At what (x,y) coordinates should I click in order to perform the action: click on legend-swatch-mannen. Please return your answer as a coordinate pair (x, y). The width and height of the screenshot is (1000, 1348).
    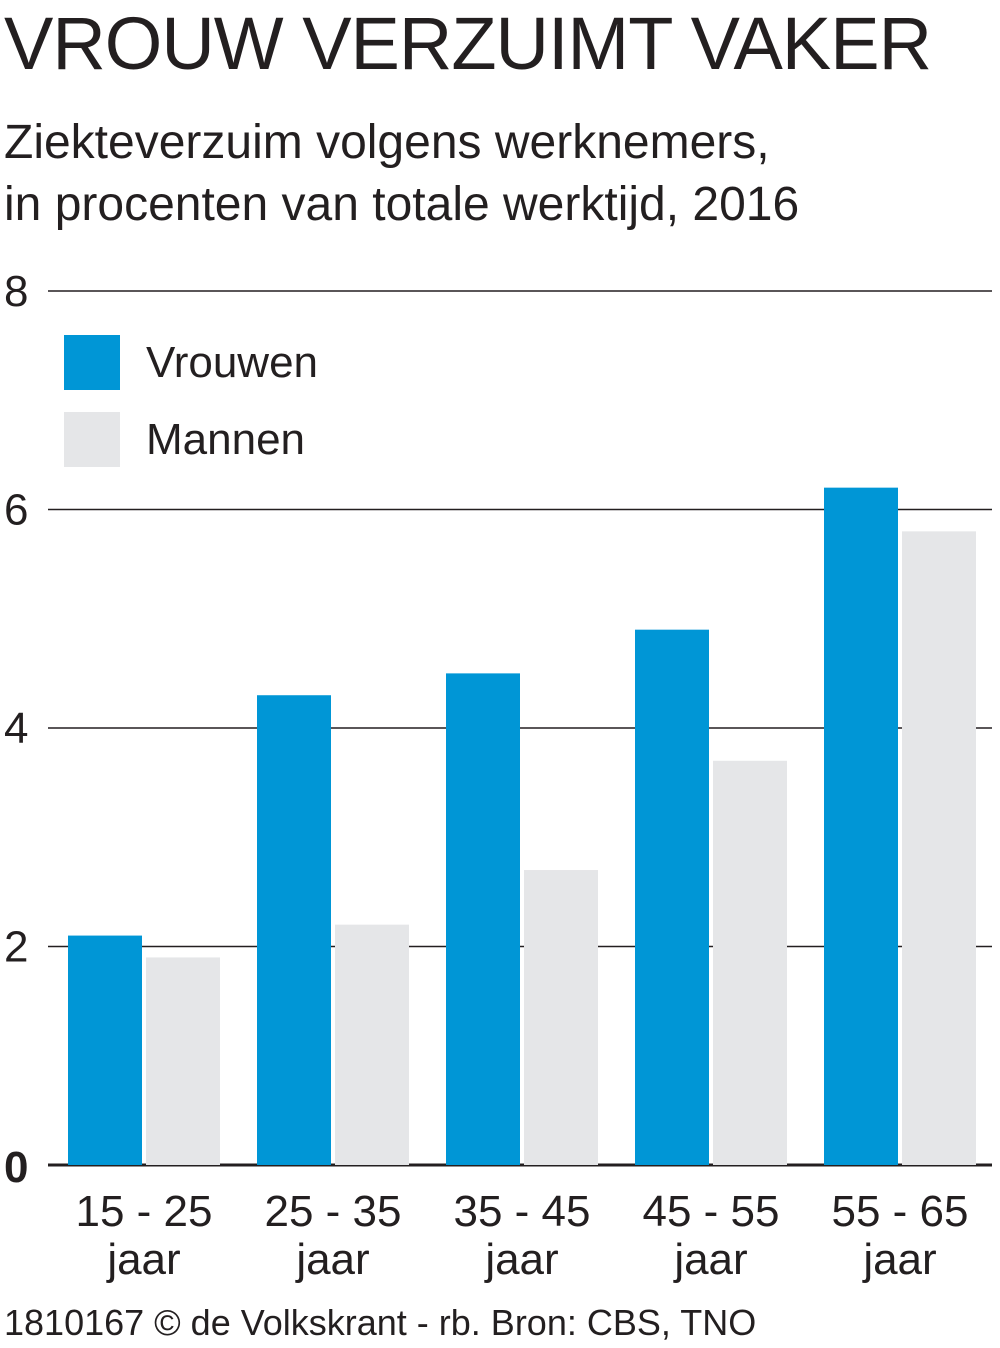
    Looking at the image, I should click on (92, 439).